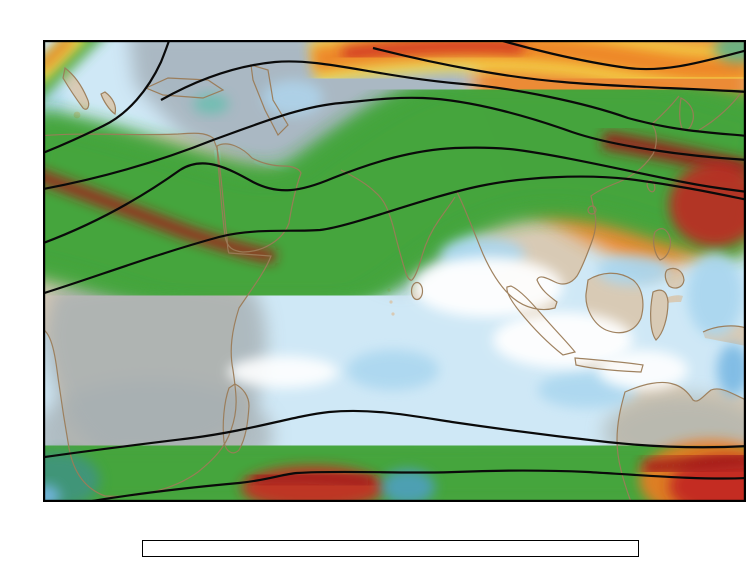  I want to click on colorbar, so click(390, 548).